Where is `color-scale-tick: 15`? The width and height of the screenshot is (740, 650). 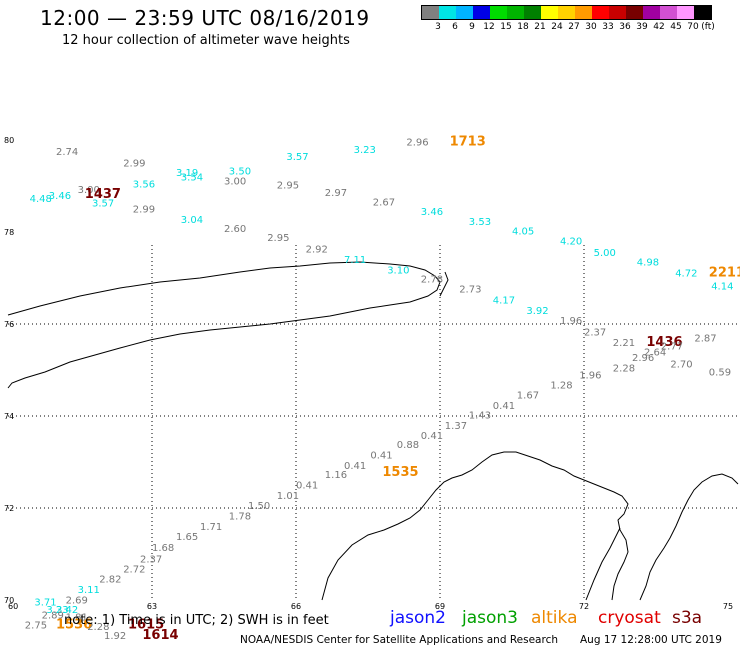
color-scale-tick: 15 is located at coordinates (506, 27).